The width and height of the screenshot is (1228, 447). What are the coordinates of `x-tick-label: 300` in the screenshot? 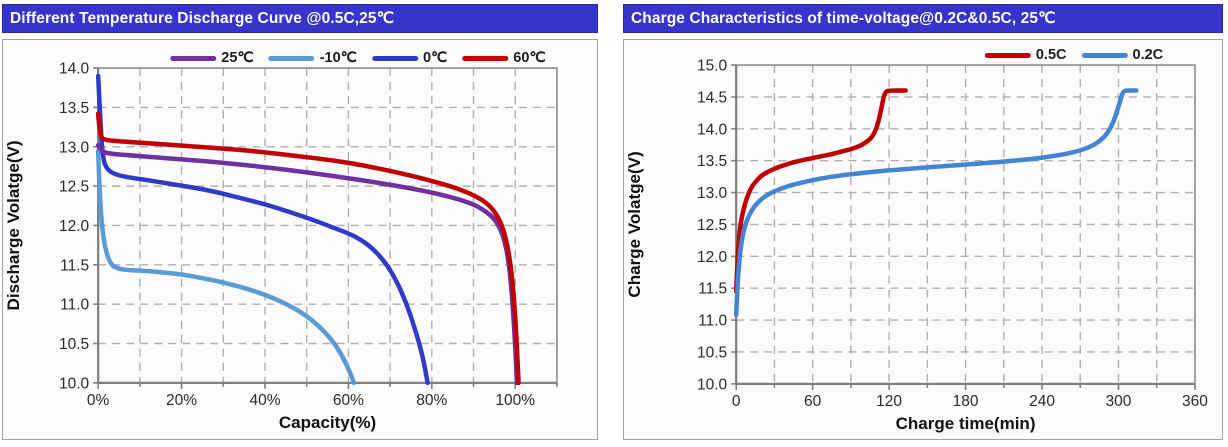 It's located at (1119, 401).